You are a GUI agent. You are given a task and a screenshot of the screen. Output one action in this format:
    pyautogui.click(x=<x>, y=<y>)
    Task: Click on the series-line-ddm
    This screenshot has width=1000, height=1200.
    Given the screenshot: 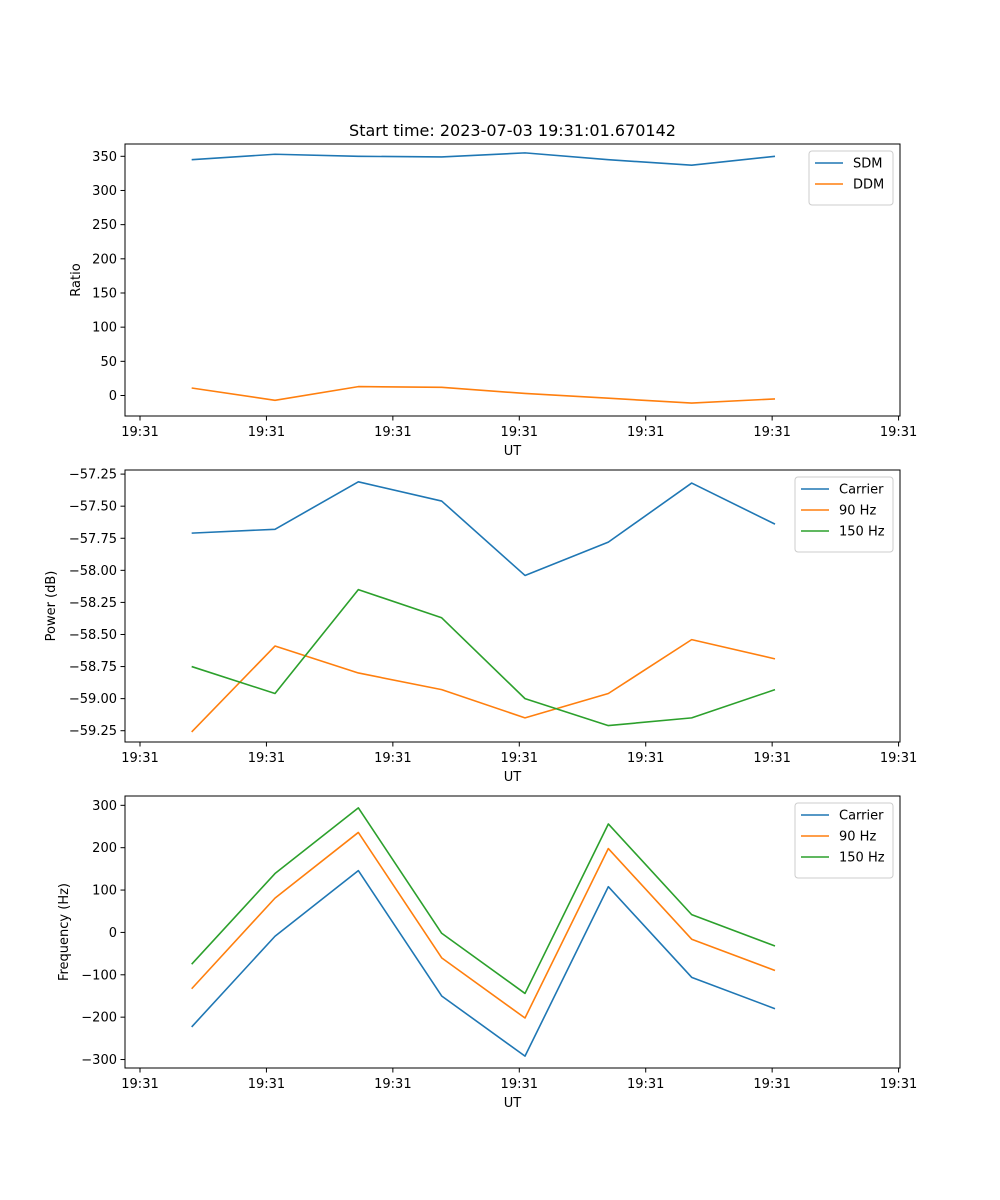 What is the action you would take?
    pyautogui.click(x=483, y=394)
    